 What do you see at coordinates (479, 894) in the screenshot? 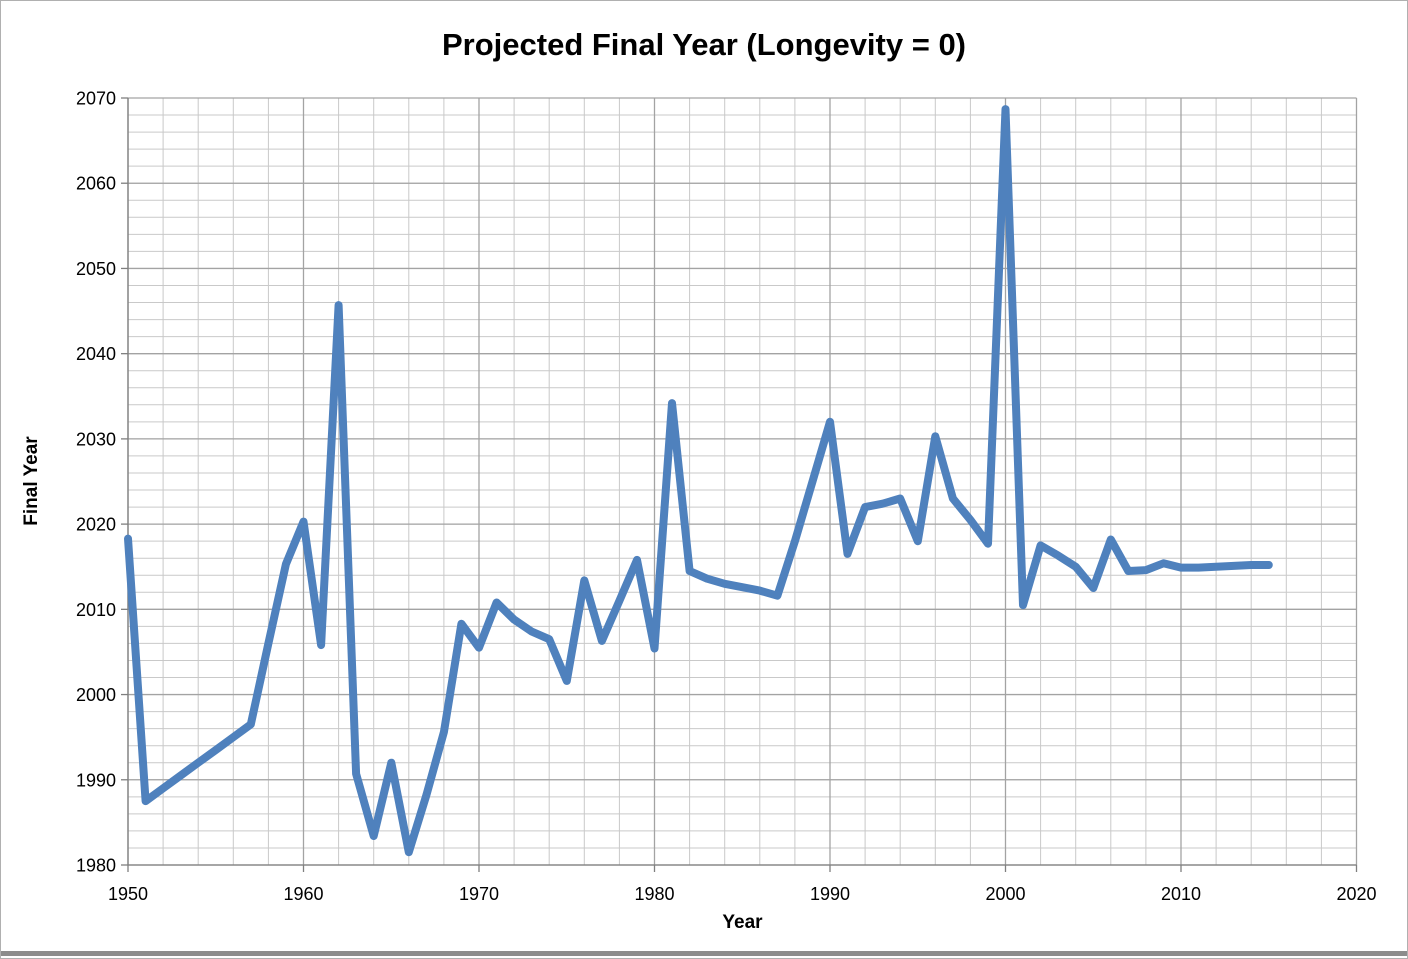
I see `x-axis-tick-label: 1970` at bounding box center [479, 894].